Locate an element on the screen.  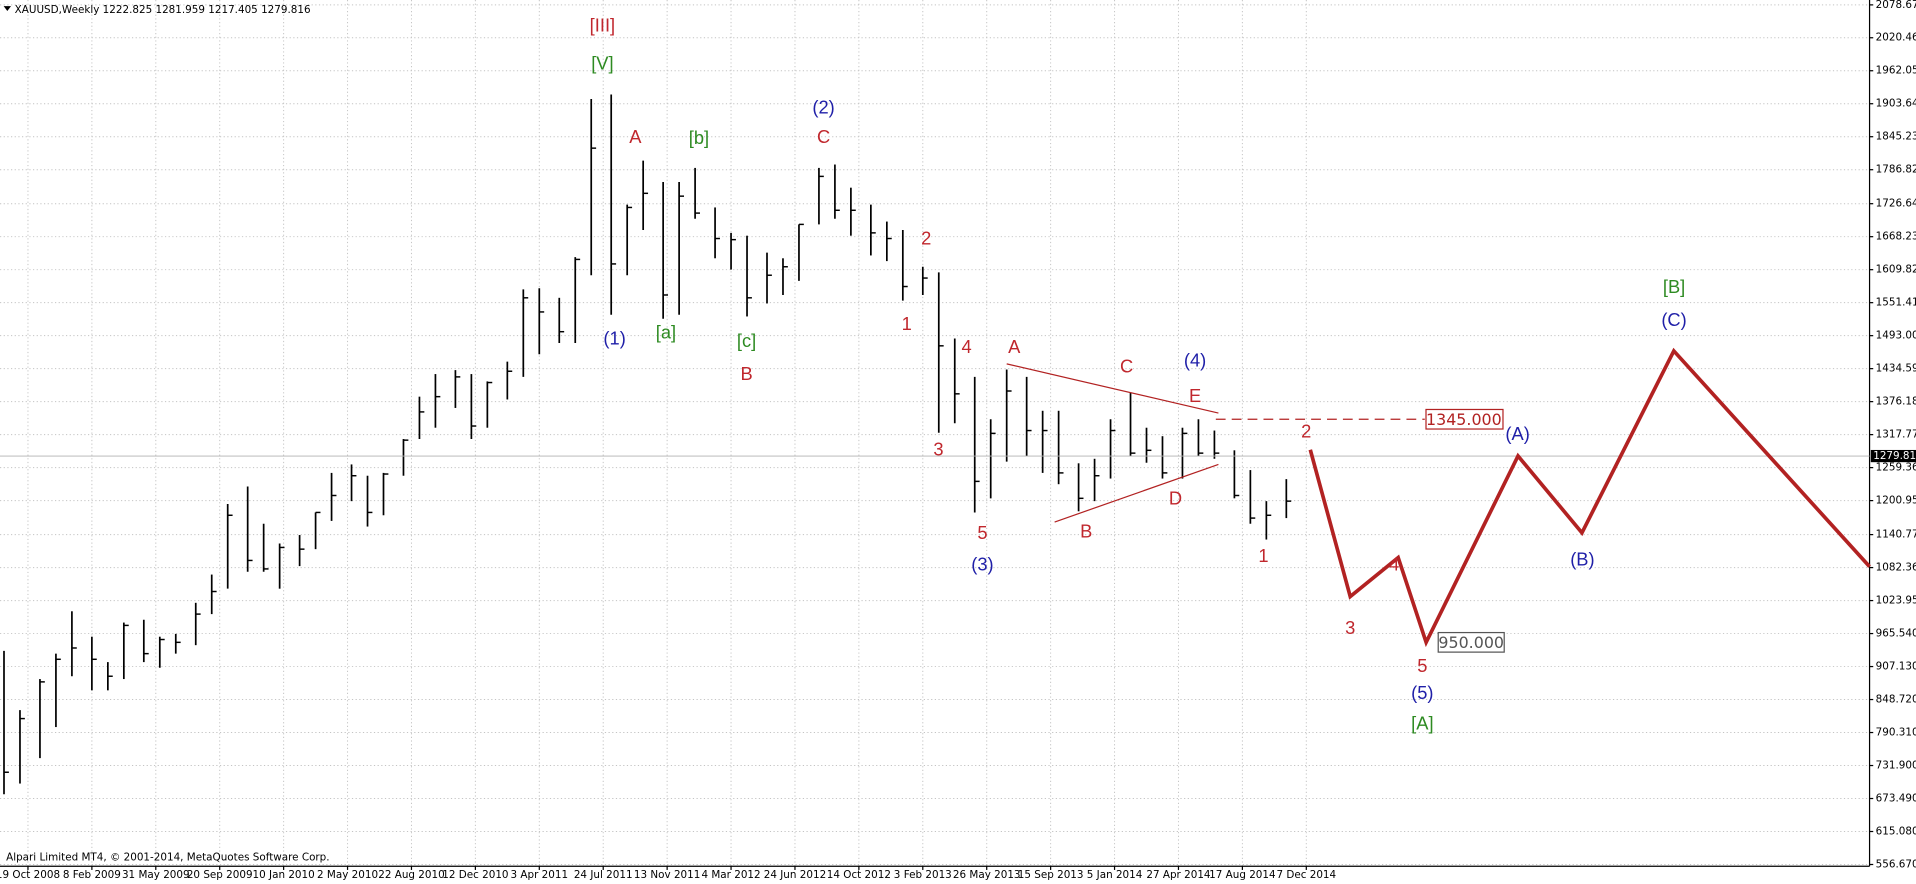
y-tick-label: 1962.050 is located at coordinates (1896, 71).